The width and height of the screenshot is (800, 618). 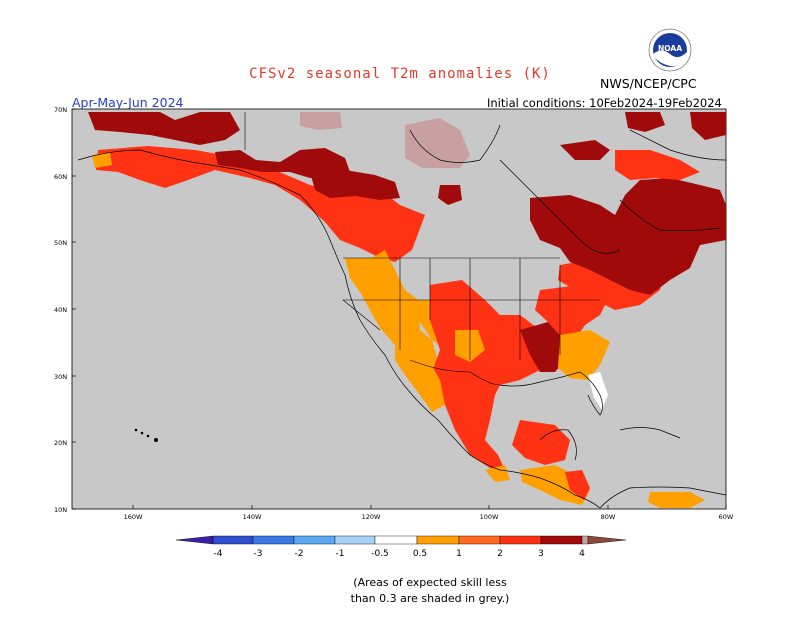 What do you see at coordinates (648, 83) in the screenshot?
I see `agency-label: NWS/NCEP/CPC` at bounding box center [648, 83].